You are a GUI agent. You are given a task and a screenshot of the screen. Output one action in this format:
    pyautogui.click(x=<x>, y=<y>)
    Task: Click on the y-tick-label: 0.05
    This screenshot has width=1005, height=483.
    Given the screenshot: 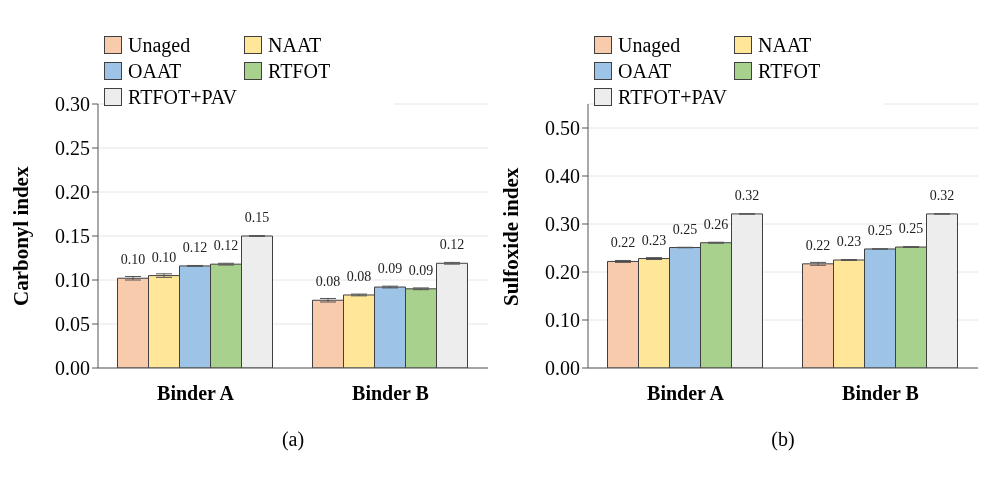 What is the action you would take?
    pyautogui.click(x=72, y=324)
    